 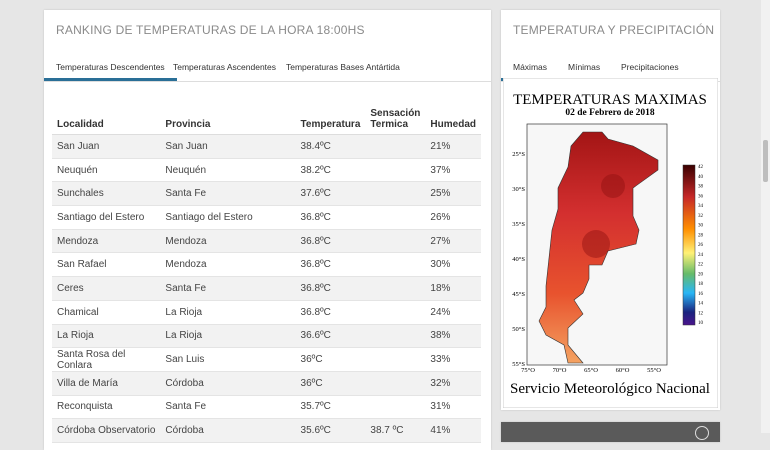 I want to click on scale-label: 18, so click(x=701, y=284).